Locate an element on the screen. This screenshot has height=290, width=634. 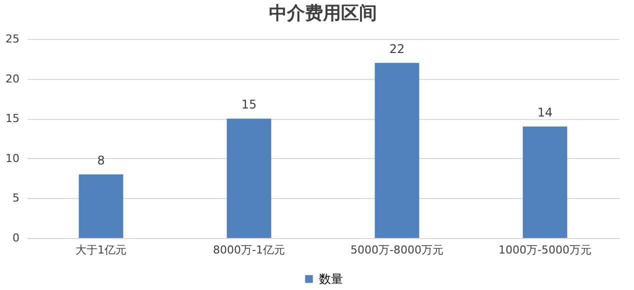
legend-label: 数量 is located at coordinates (331, 279).